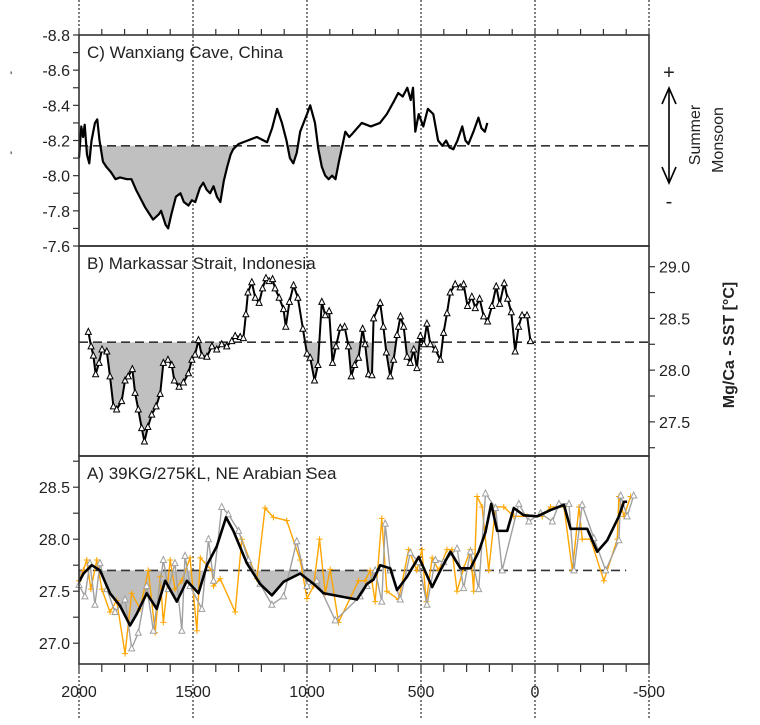 Image resolution: width=760 pixels, height=725 pixels. I want to click on y-tick-label: 28.5, so click(674, 319).